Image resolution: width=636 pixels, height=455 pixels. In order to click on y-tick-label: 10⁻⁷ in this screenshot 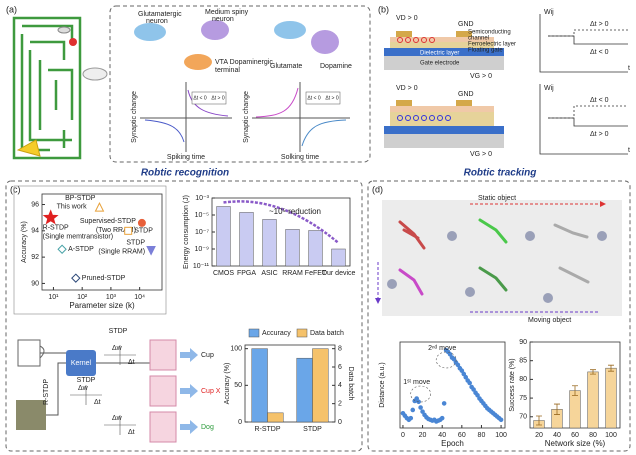, I will do `click(202, 232)`.